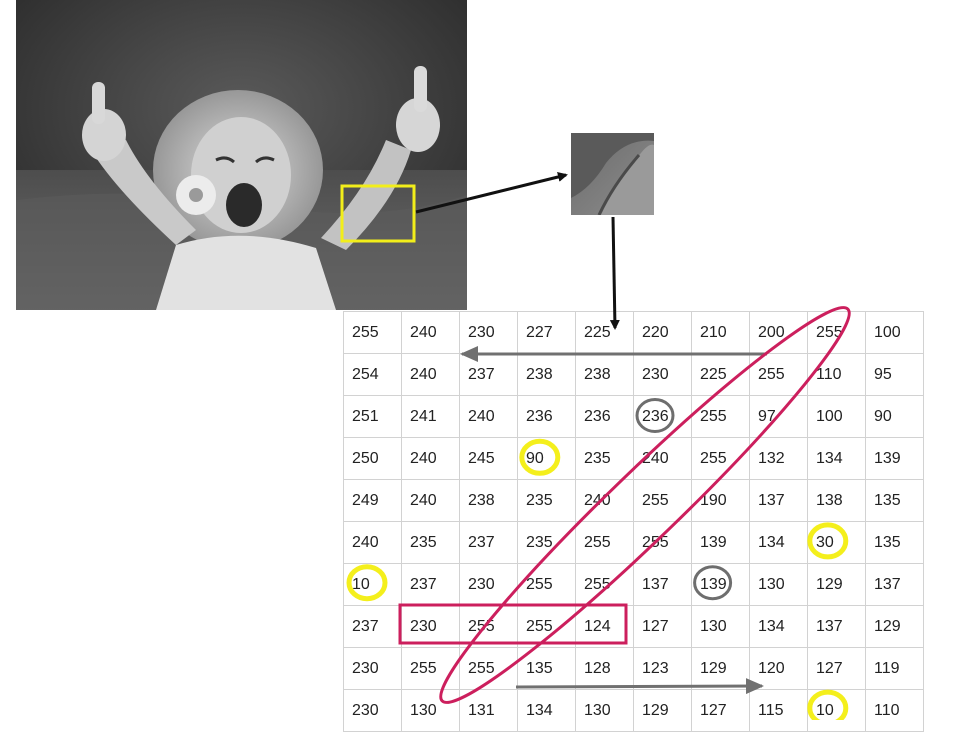  I want to click on pixel-value-cell: 97, so click(778, 416).